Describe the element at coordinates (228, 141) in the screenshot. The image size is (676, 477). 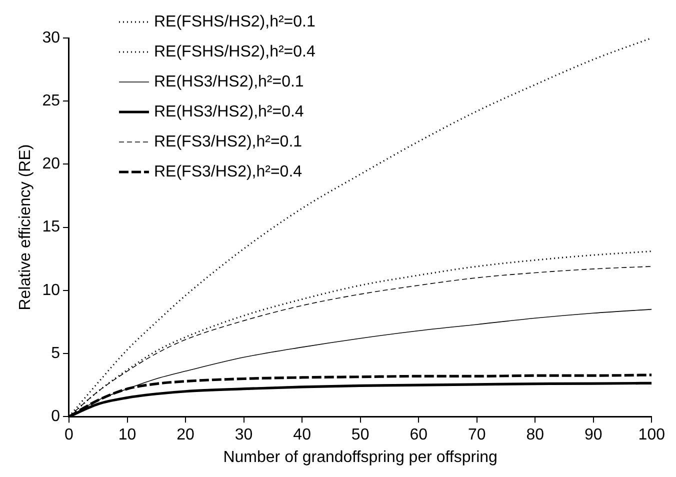
I see `legend-label: RE(FS3/HS2),h²=0.1` at that location.